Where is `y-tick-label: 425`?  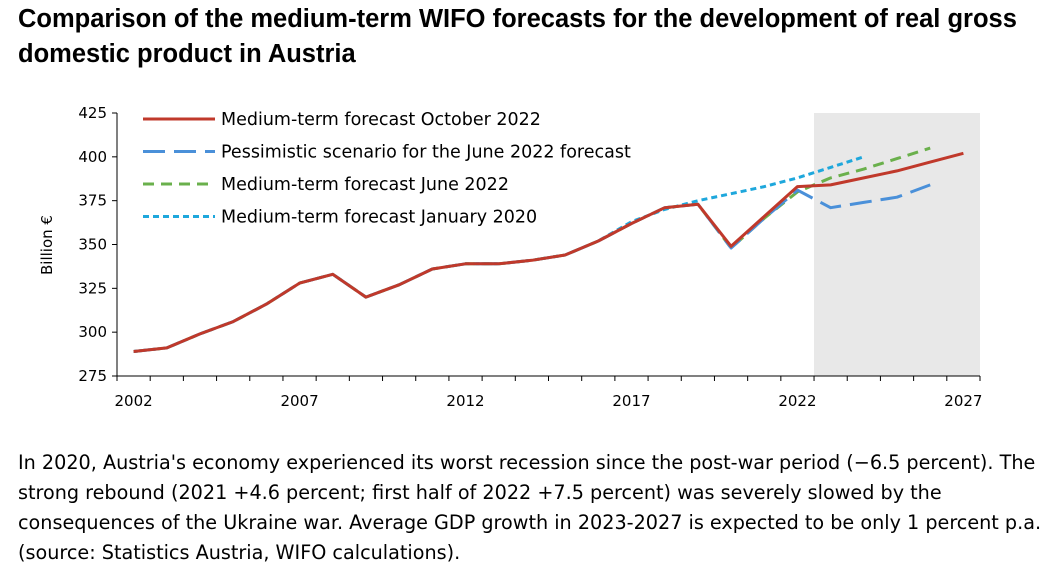
y-tick-label: 425 is located at coordinates (92, 113).